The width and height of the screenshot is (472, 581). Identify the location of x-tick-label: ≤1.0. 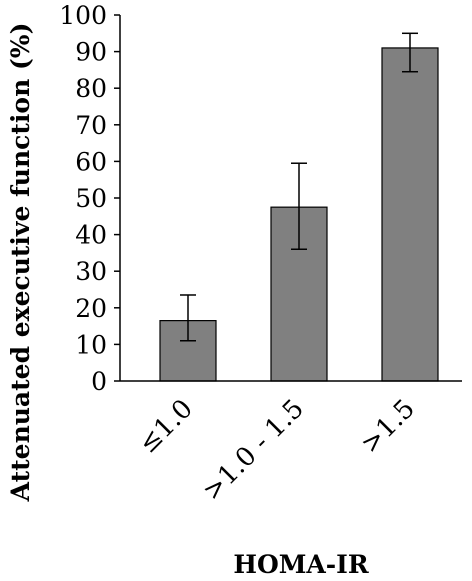
(166, 427).